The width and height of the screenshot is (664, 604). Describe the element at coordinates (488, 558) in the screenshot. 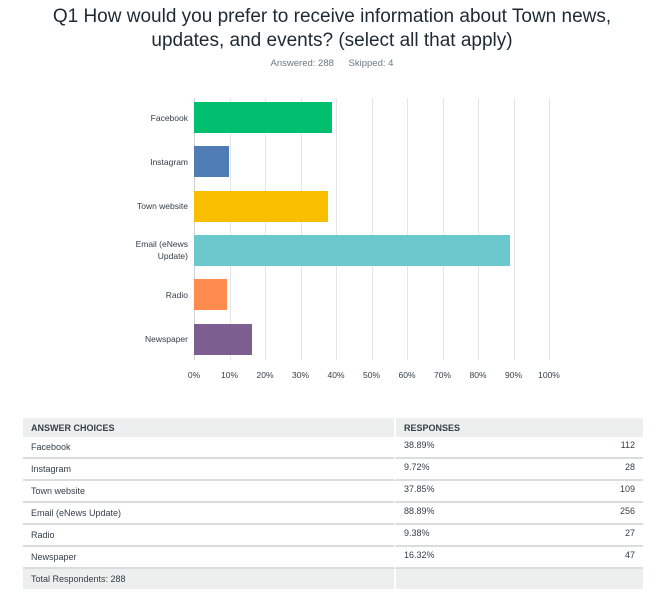

I see `response-percent: 16.32%` at that location.